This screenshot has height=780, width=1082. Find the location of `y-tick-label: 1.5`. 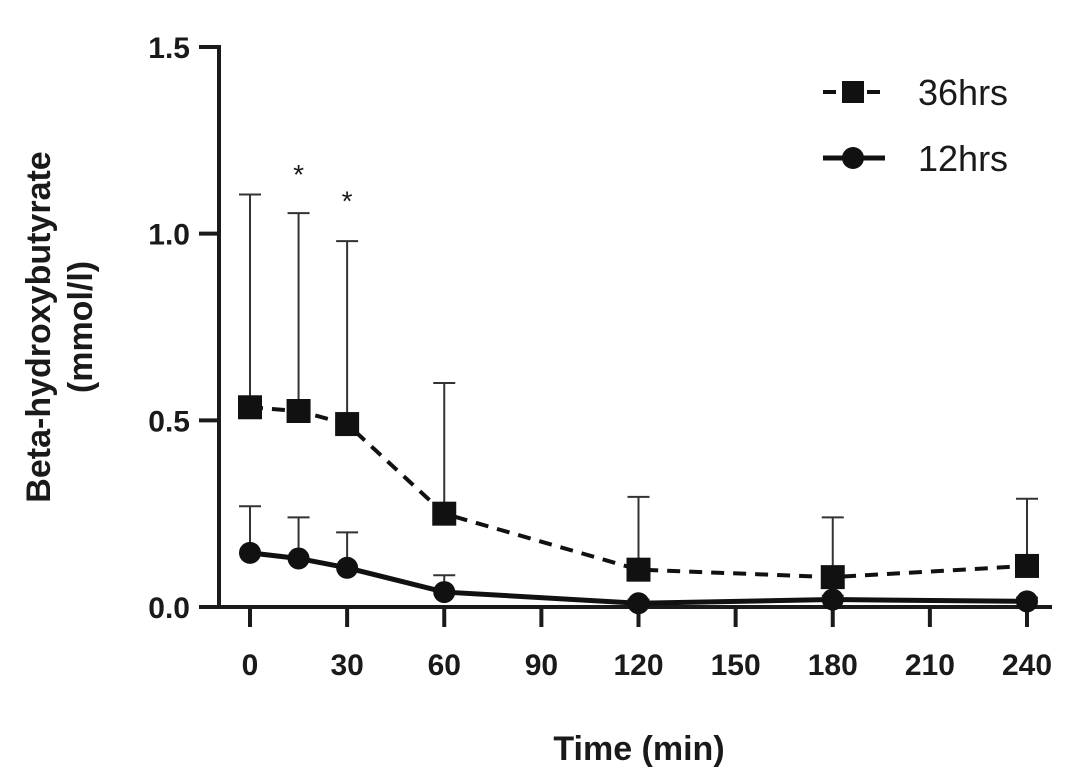

y-tick-label: 1.5 is located at coordinates (169, 48).